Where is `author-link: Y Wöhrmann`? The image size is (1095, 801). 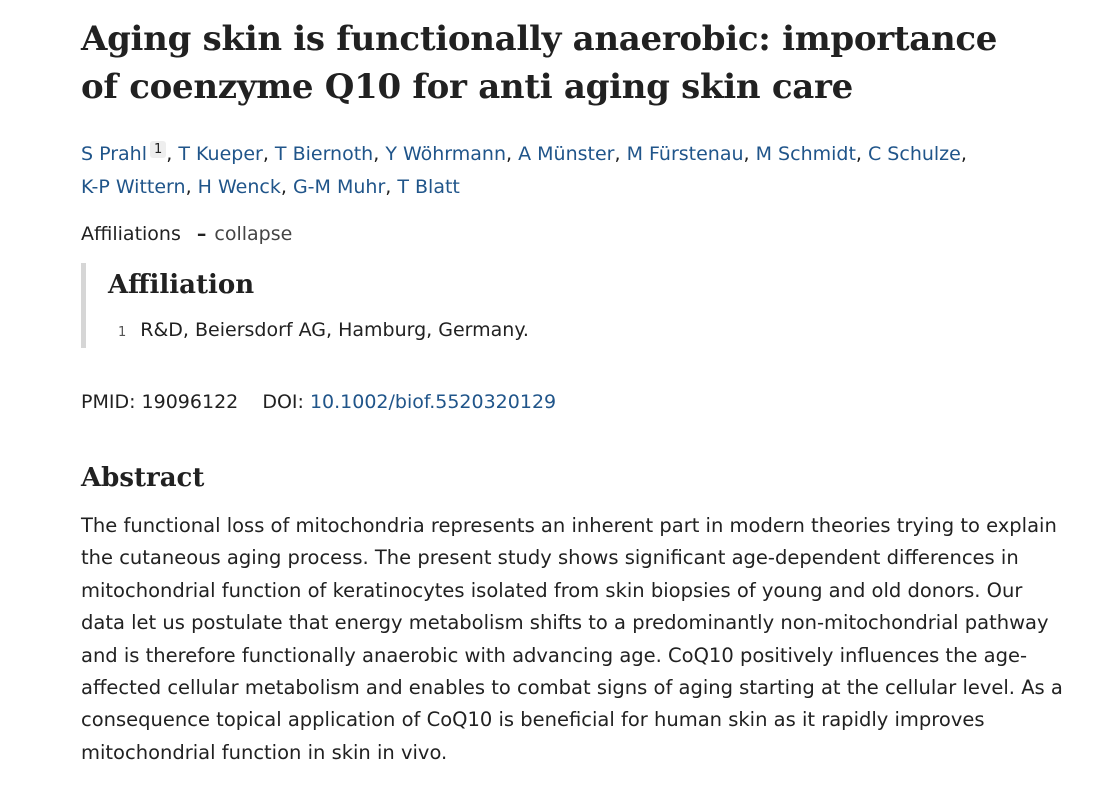 author-link: Y Wöhrmann is located at coordinates (446, 154).